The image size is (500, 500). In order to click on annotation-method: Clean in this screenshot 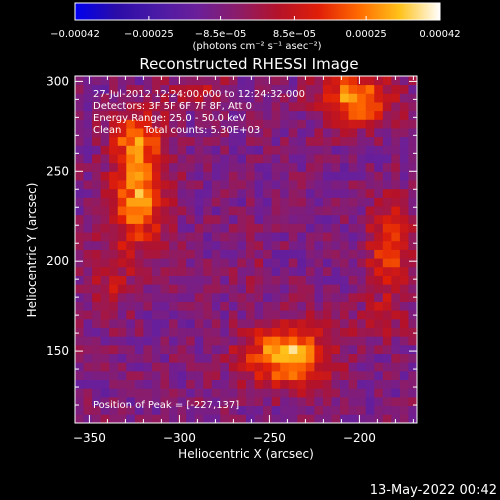, I will do `click(107, 130)`.